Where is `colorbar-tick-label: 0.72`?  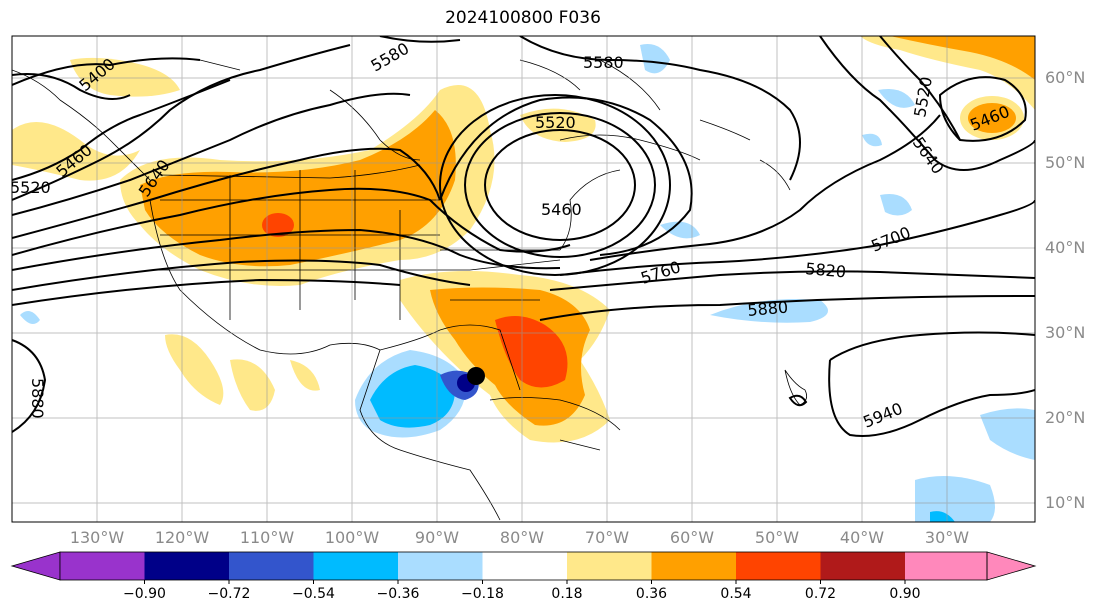
colorbar-tick-label: 0.72 is located at coordinates (820, 594).